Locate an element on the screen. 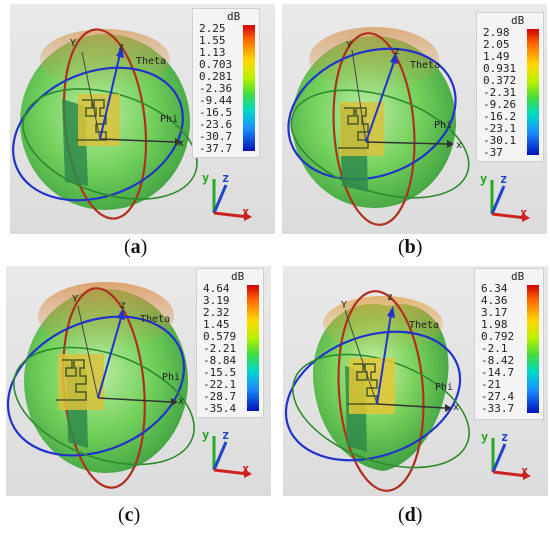 The width and height of the screenshot is (550, 533). radiation-pattern-3d-d is located at coordinates (377, 391).